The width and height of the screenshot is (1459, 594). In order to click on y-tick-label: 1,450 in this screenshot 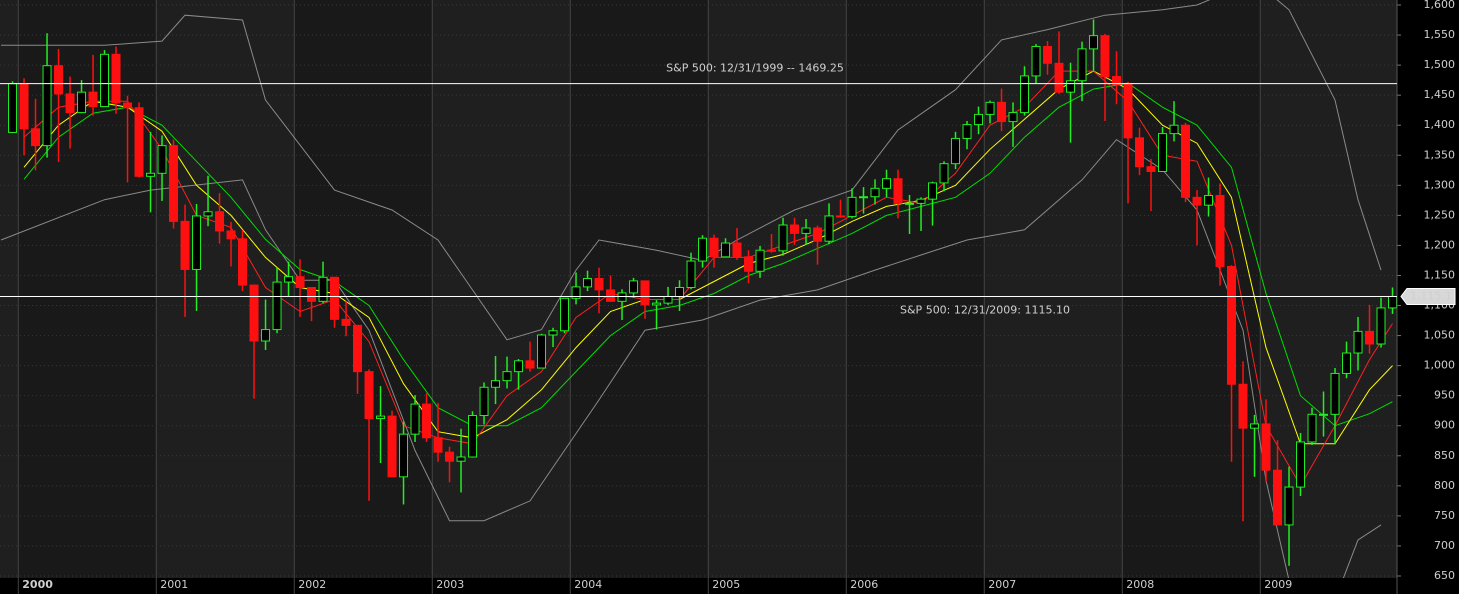, I will do `click(1440, 94)`.